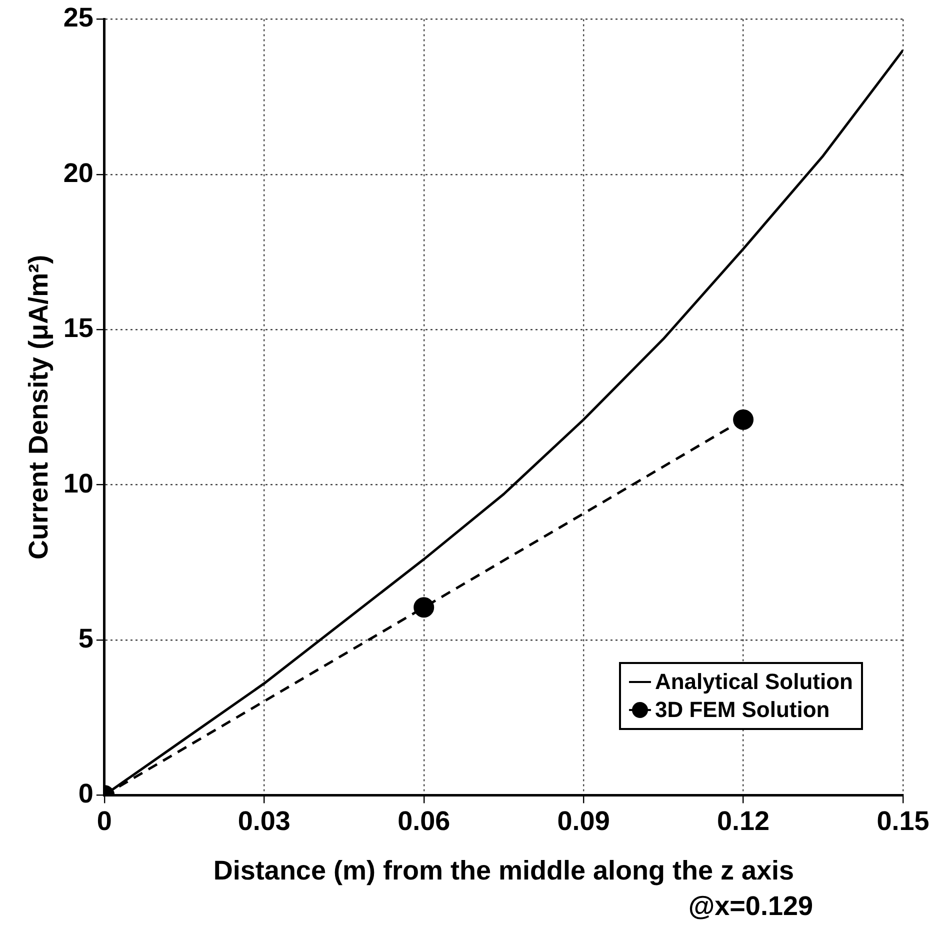 The height and width of the screenshot is (932, 943). Describe the element at coordinates (424, 821) in the screenshot. I see `x-tick-label: 0.06` at that location.